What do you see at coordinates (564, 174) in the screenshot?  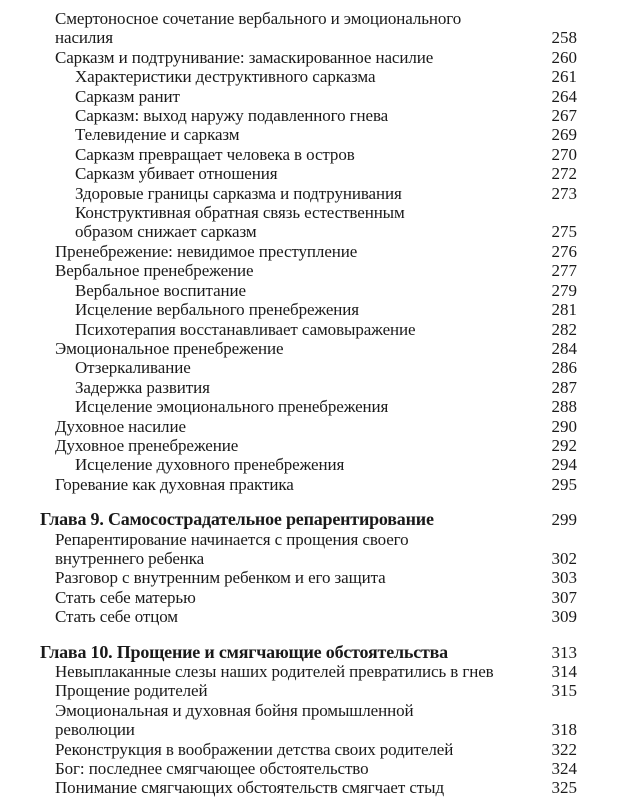 I see `toc-entry-page-number: 272` at bounding box center [564, 174].